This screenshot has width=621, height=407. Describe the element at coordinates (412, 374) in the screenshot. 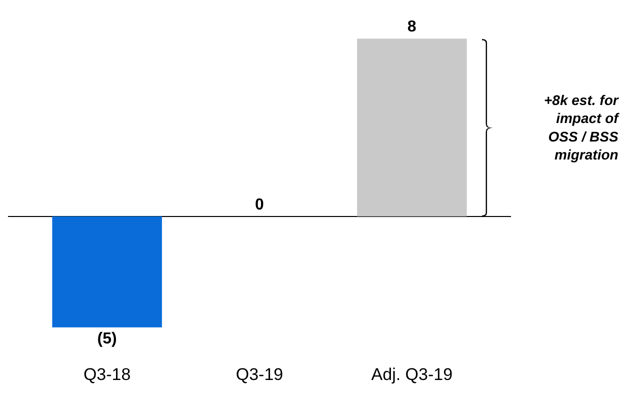

I see `x-tick-label: Adj. Q3-19` at that location.